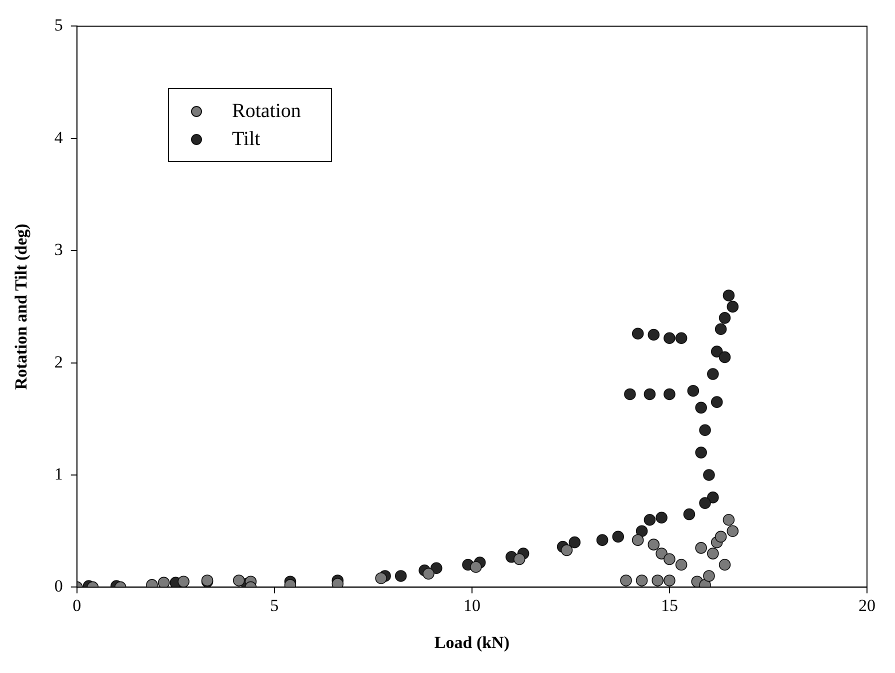 The height and width of the screenshot is (673, 895). Describe the element at coordinates (77, 605) in the screenshot. I see `x-tick-label: 0` at that location.